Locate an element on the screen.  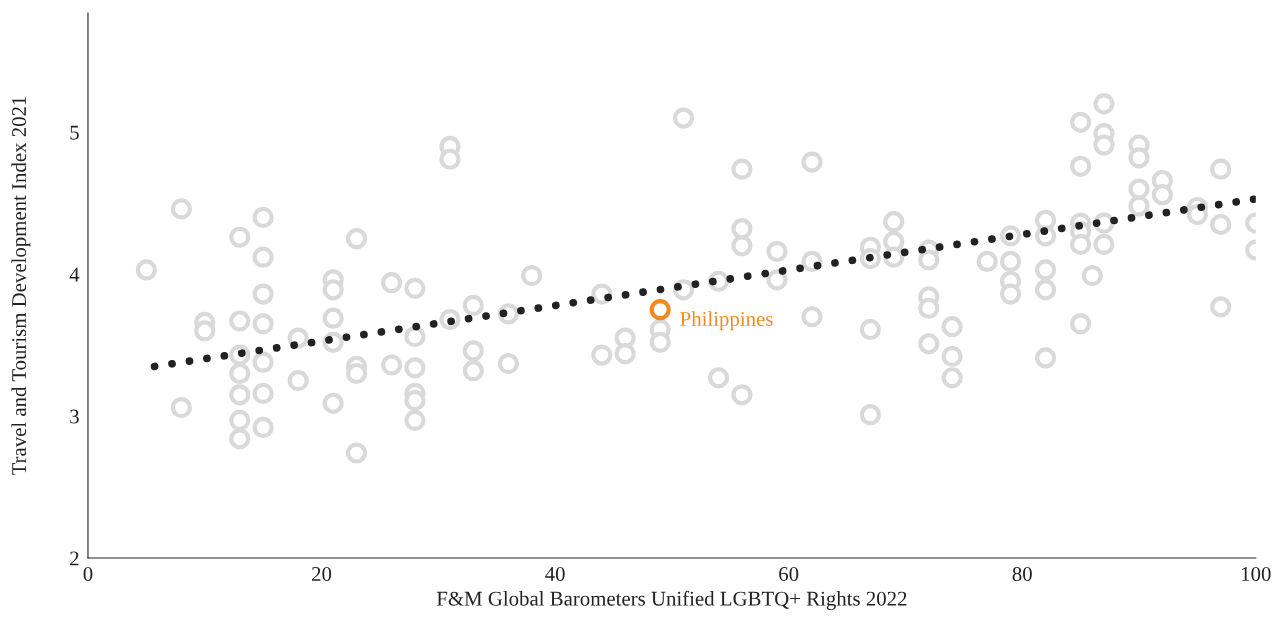
y-tick-label: 5 is located at coordinates (74, 132).